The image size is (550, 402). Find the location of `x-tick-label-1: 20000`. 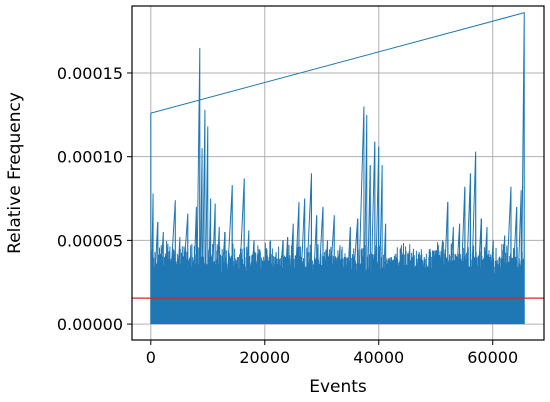

x-tick-label-1: 20000 is located at coordinates (264, 357).